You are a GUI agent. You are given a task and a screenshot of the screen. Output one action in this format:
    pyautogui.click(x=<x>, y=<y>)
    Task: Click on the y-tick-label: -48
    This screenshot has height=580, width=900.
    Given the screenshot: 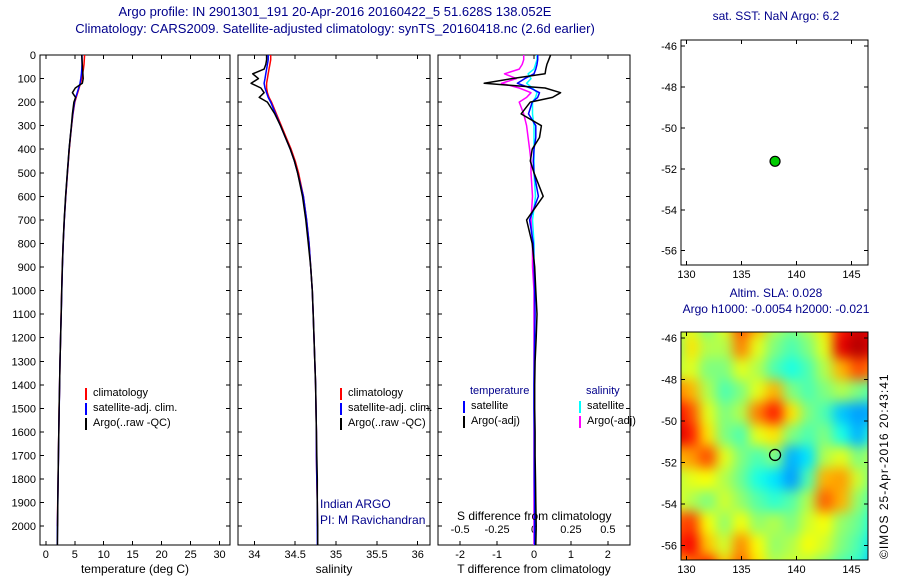 What is the action you would take?
    pyautogui.click(x=669, y=381)
    